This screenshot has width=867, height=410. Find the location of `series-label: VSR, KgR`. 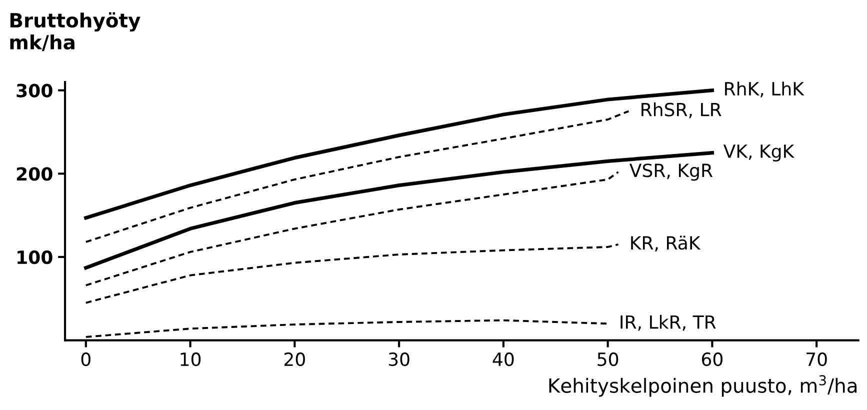

series-label: VSR, KgR is located at coordinates (671, 172).